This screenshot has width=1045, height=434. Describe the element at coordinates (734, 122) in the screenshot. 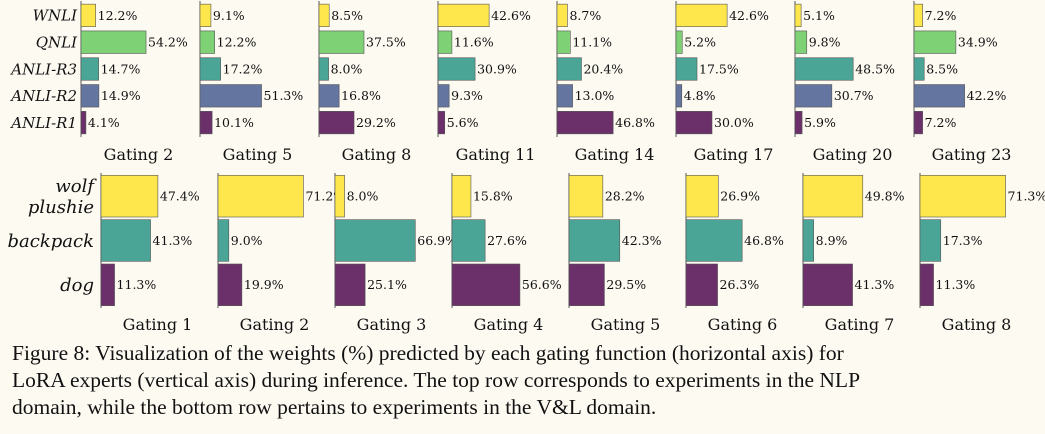

I see `bar-value-label: 30.0%` at that location.